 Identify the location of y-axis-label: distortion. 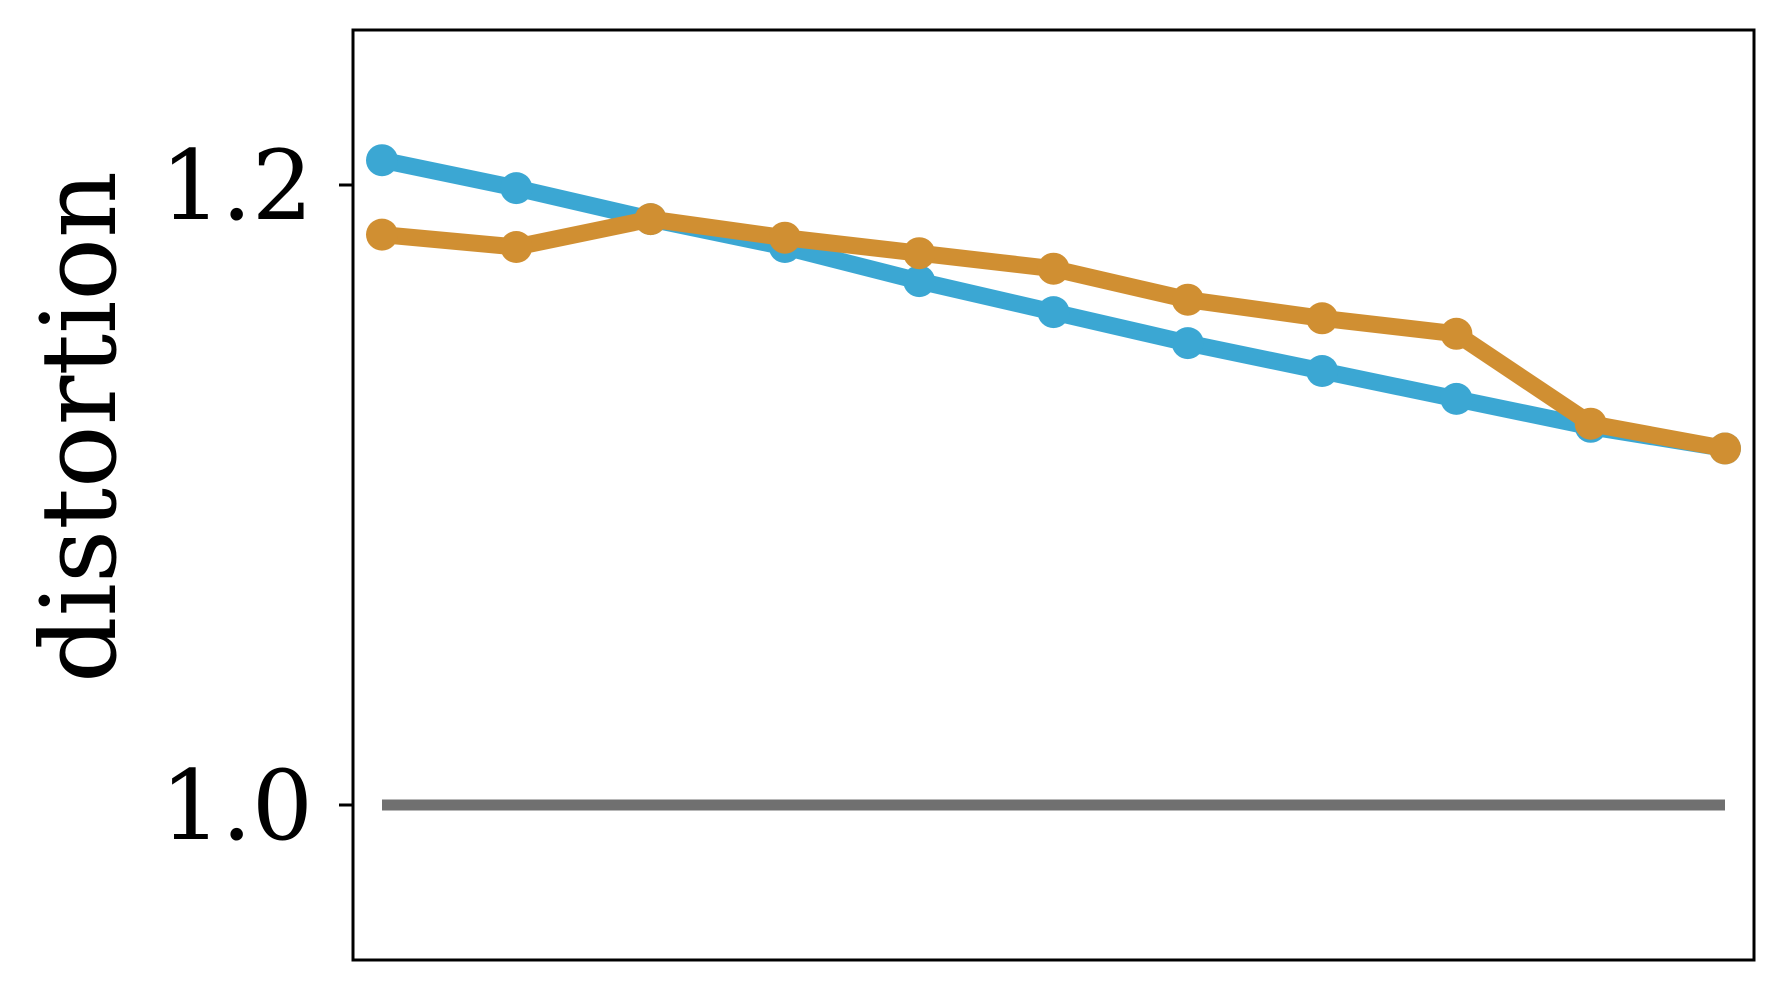
(79, 427).